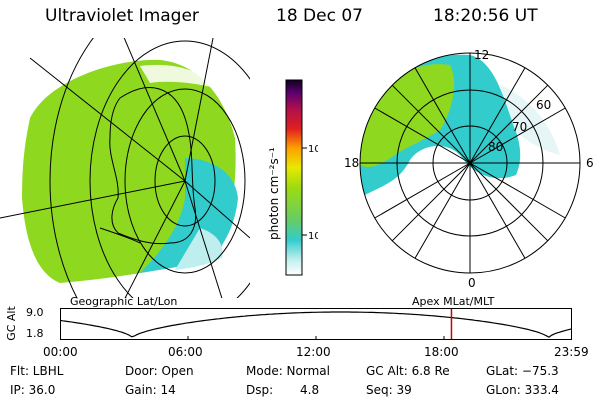  What do you see at coordinates (485, 16) in the screenshot?
I see `time-label: 18:20:56 UT` at bounding box center [485, 16].